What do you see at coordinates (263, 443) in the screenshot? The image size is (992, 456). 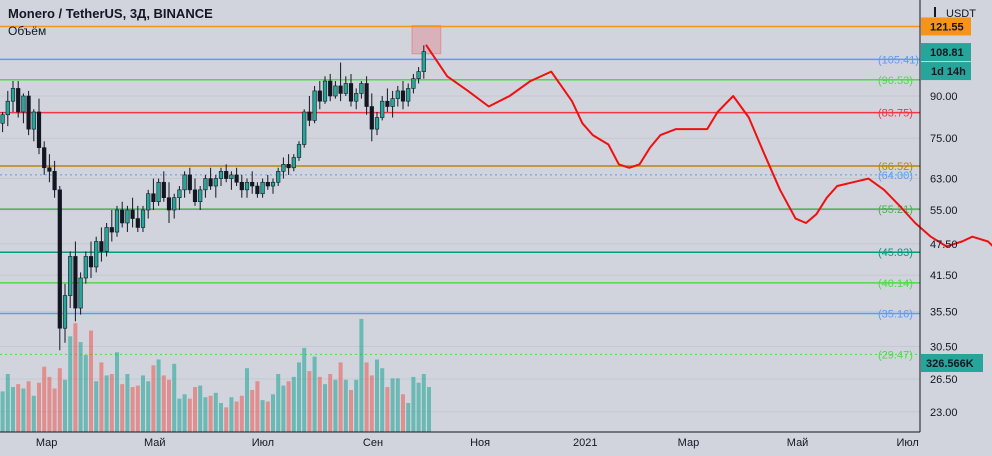 I see `time-axis-label: Июл` at bounding box center [263, 443].